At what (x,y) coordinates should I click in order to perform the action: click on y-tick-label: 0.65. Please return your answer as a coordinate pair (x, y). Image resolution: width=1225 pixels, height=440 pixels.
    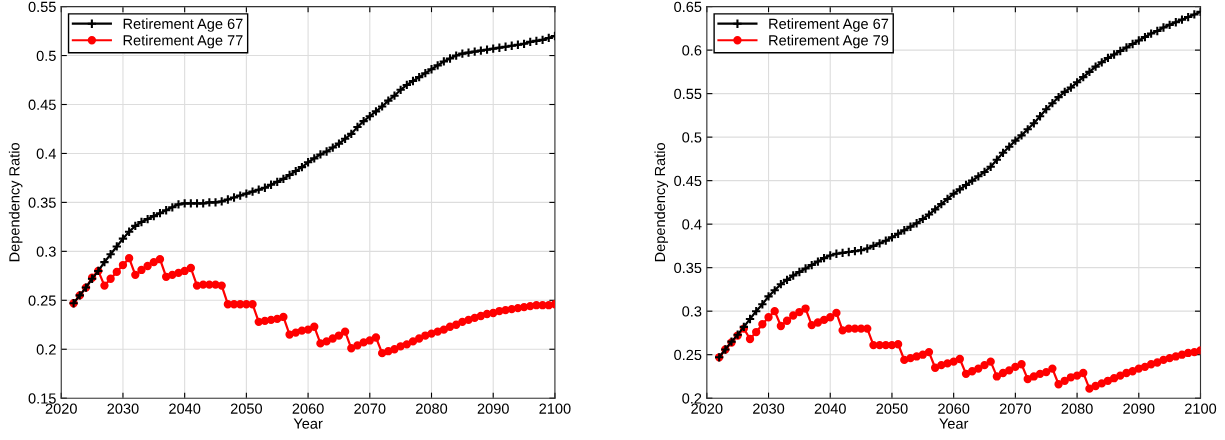
    Looking at the image, I should click on (688, 7).